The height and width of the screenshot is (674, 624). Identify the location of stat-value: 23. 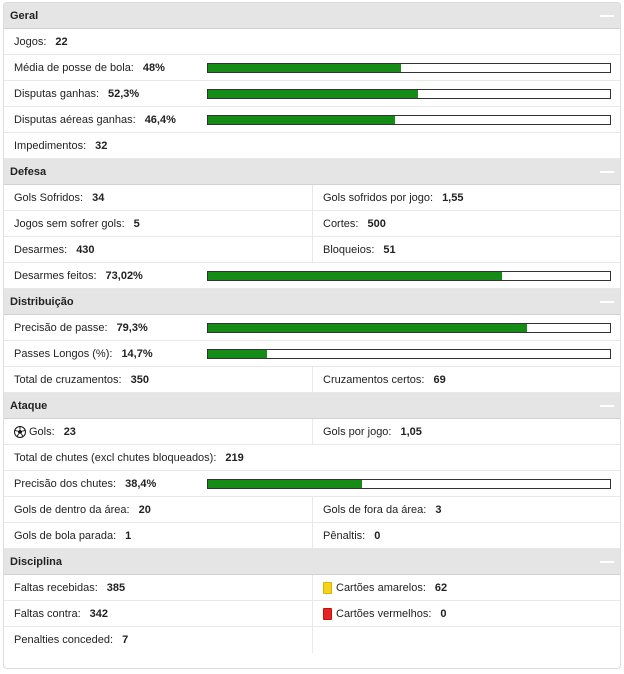
(69, 431).